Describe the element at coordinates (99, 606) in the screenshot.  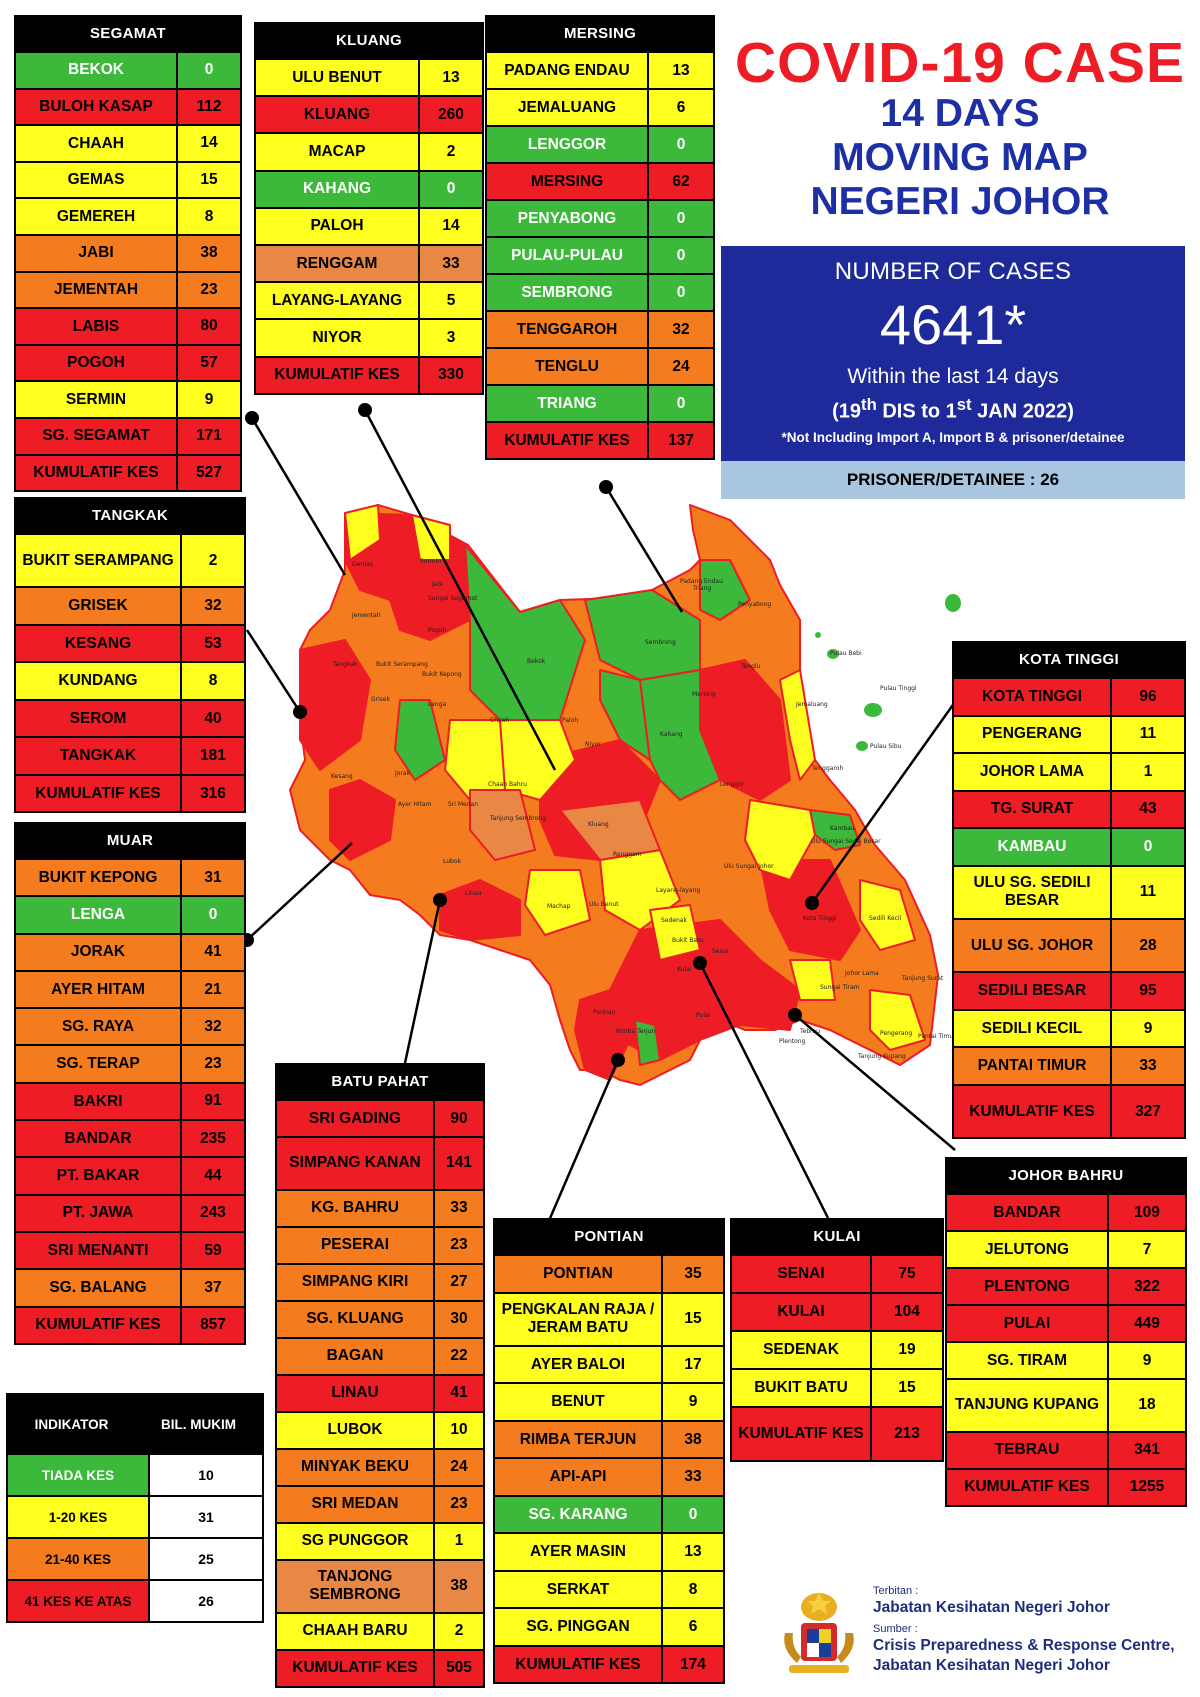
I see `mukim-name: GRISEK` at that location.